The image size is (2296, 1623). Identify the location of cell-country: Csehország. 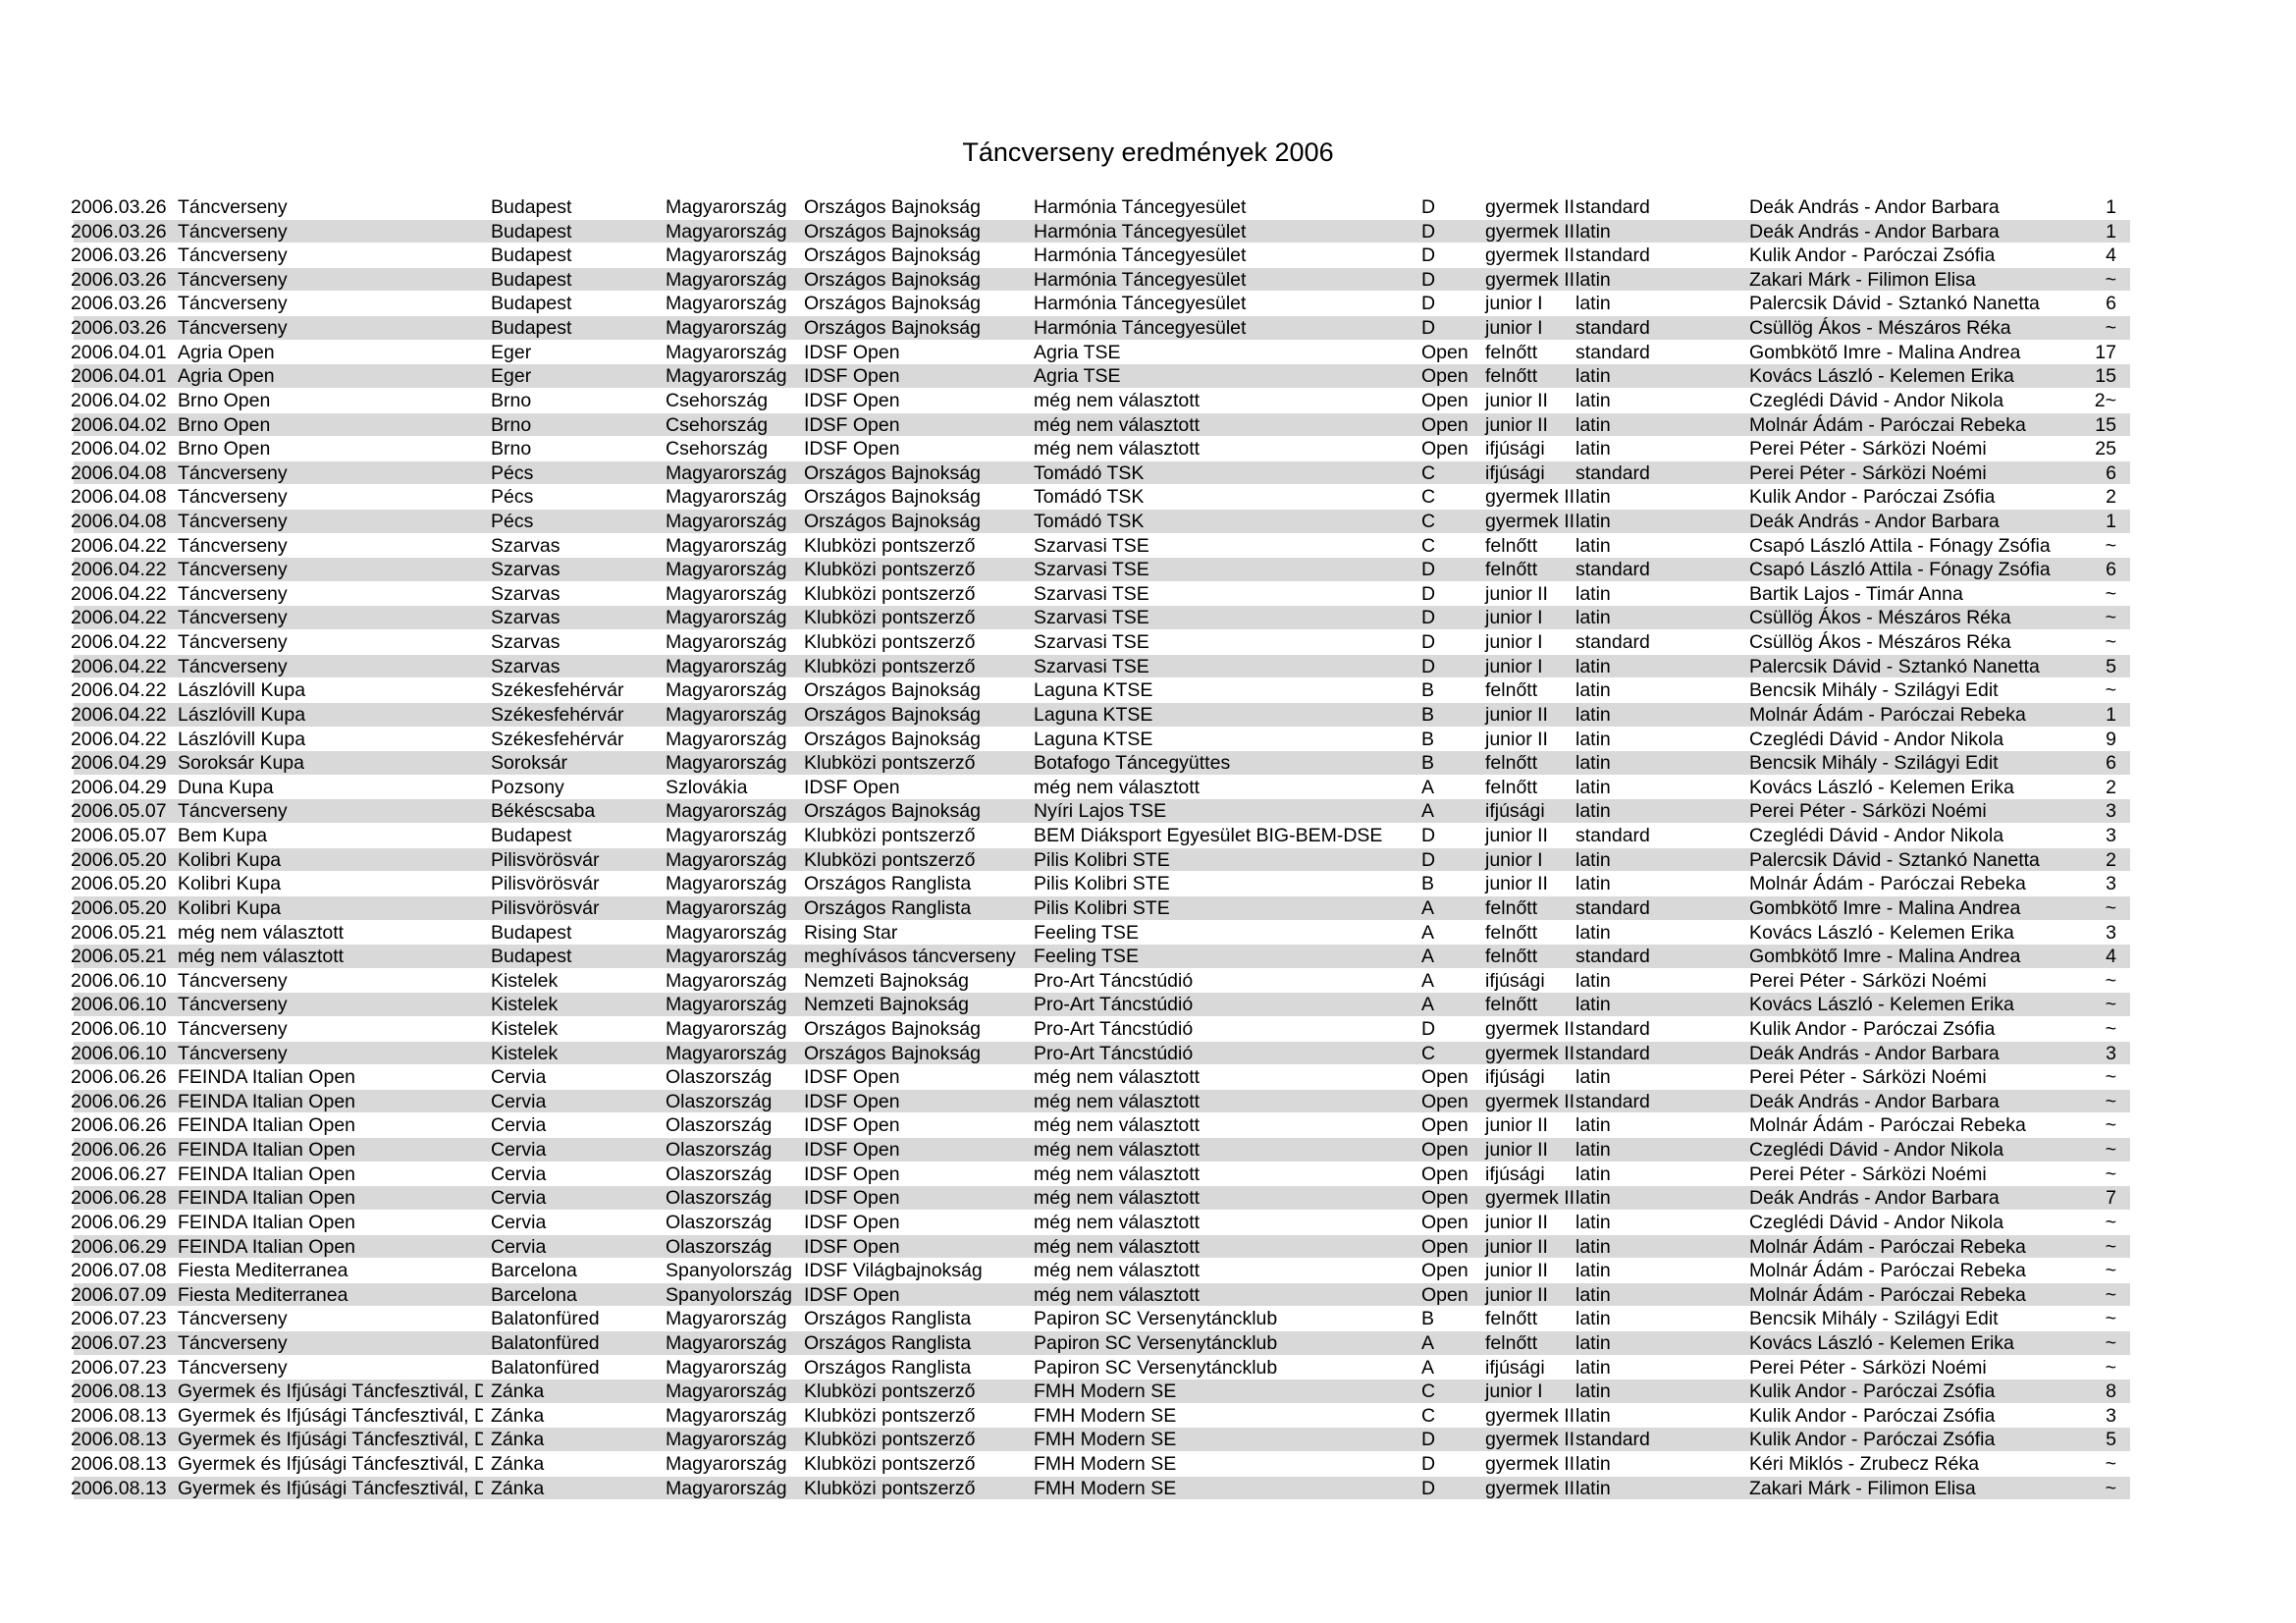
(718, 400).